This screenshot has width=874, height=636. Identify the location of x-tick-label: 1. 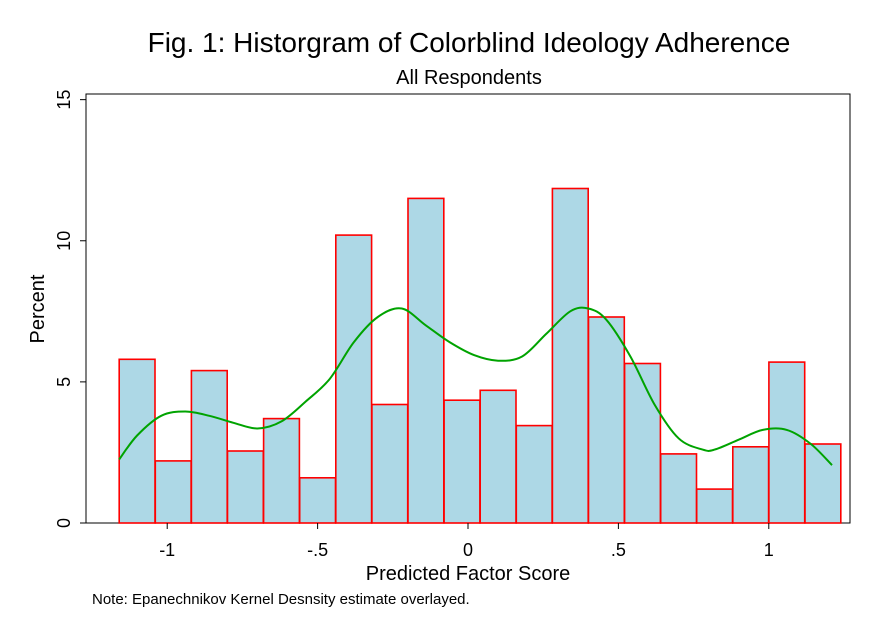
(769, 550).